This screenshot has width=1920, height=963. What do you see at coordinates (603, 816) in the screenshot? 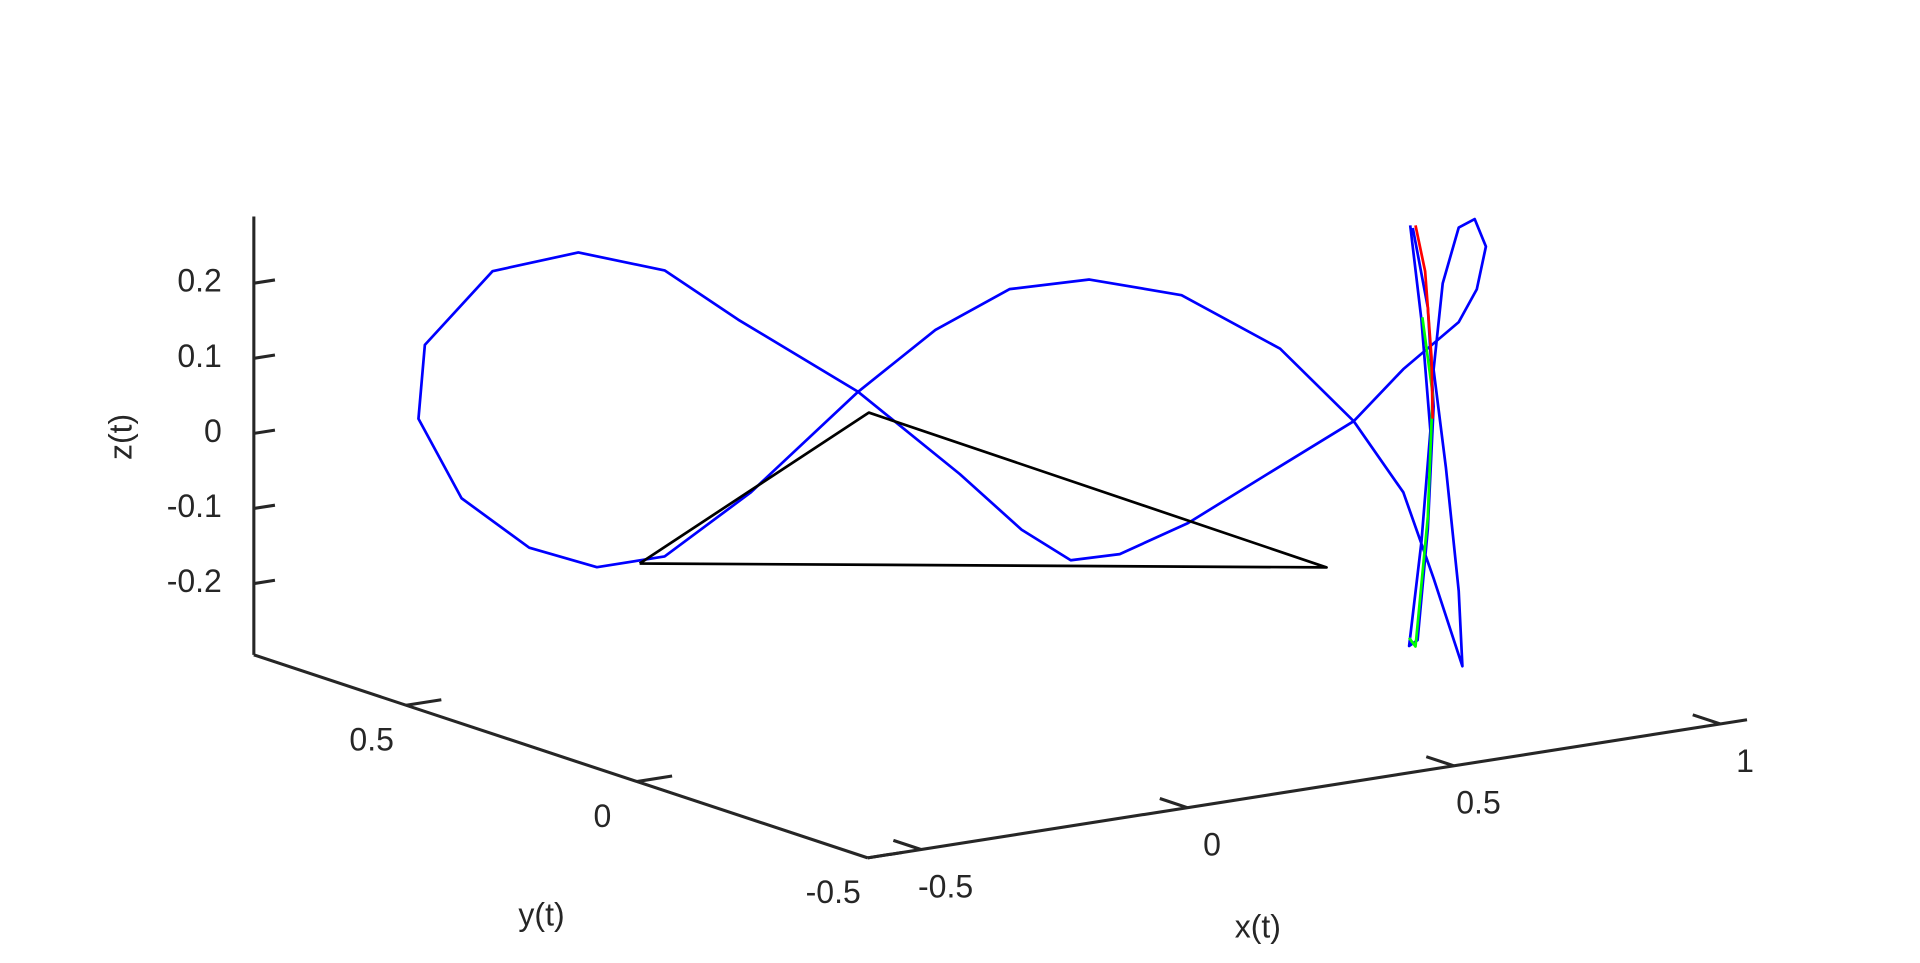
I see `y-tick-label: 0` at bounding box center [603, 816].